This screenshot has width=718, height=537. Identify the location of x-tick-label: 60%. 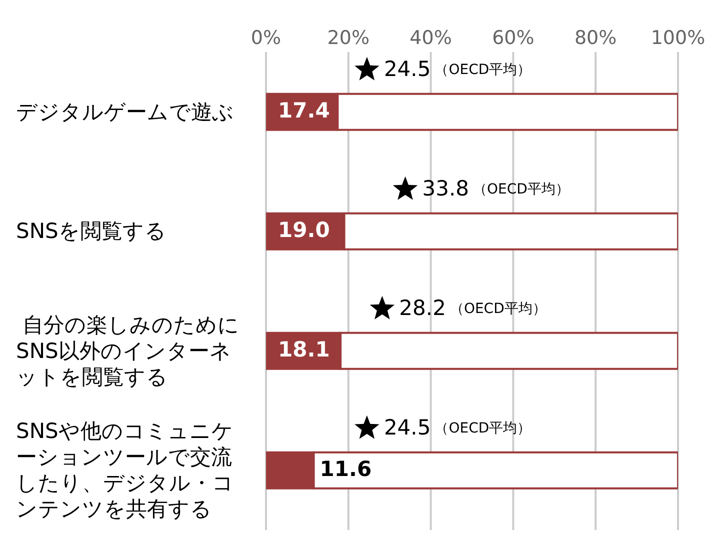
(513, 38).